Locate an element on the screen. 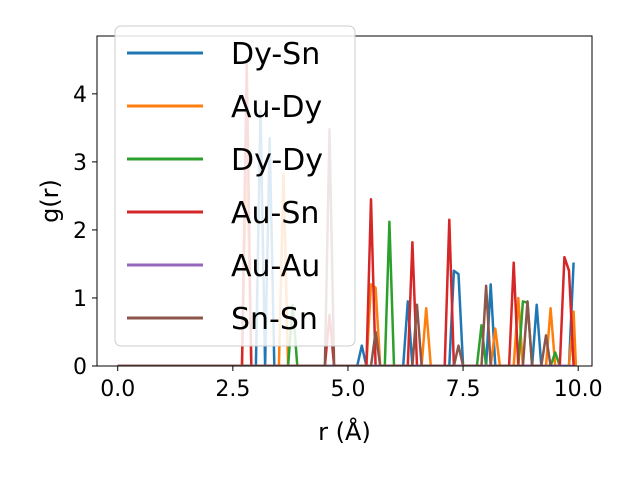 Image resolution: width=640 pixels, height=480 pixels. x-tick-label: 5.0 is located at coordinates (347, 389).